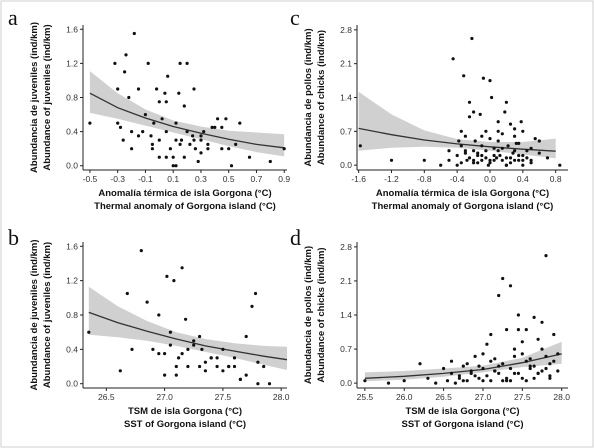 The width and height of the screenshot is (594, 448). Describe the element at coordinates (229, 179) in the screenshot. I see `x-tick-label: 0.5` at that location.